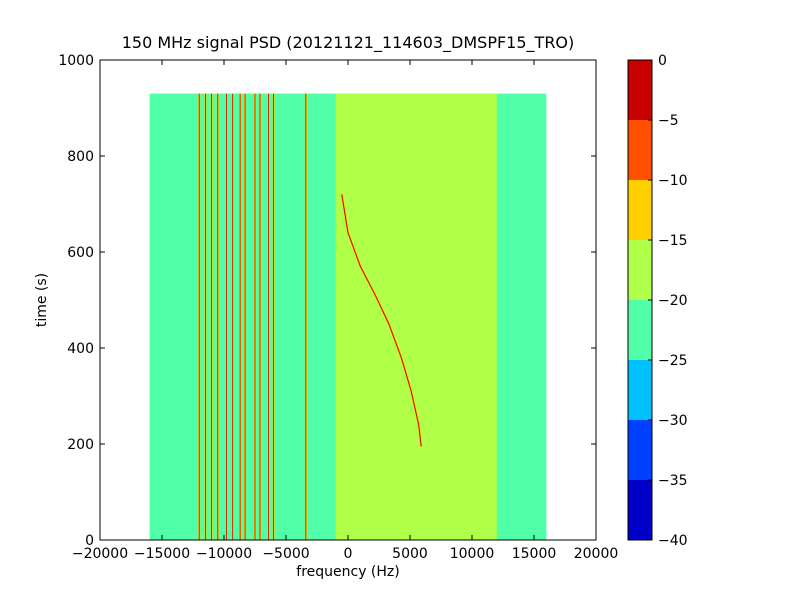  What do you see at coordinates (596, 554) in the screenshot?
I see `x-tick-label: 20000` at bounding box center [596, 554].